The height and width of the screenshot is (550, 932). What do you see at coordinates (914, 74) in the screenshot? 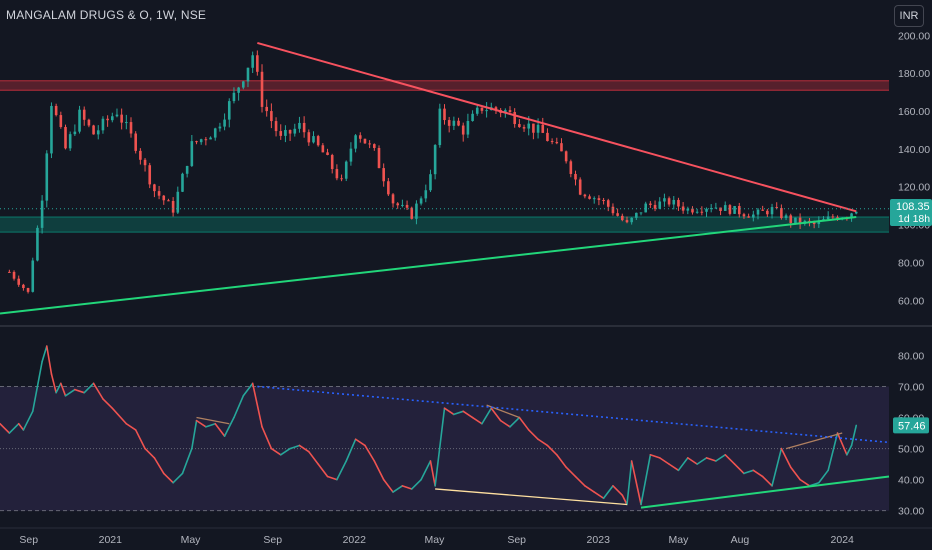
I see `price-axis-tick: 180.00` at bounding box center [914, 74].